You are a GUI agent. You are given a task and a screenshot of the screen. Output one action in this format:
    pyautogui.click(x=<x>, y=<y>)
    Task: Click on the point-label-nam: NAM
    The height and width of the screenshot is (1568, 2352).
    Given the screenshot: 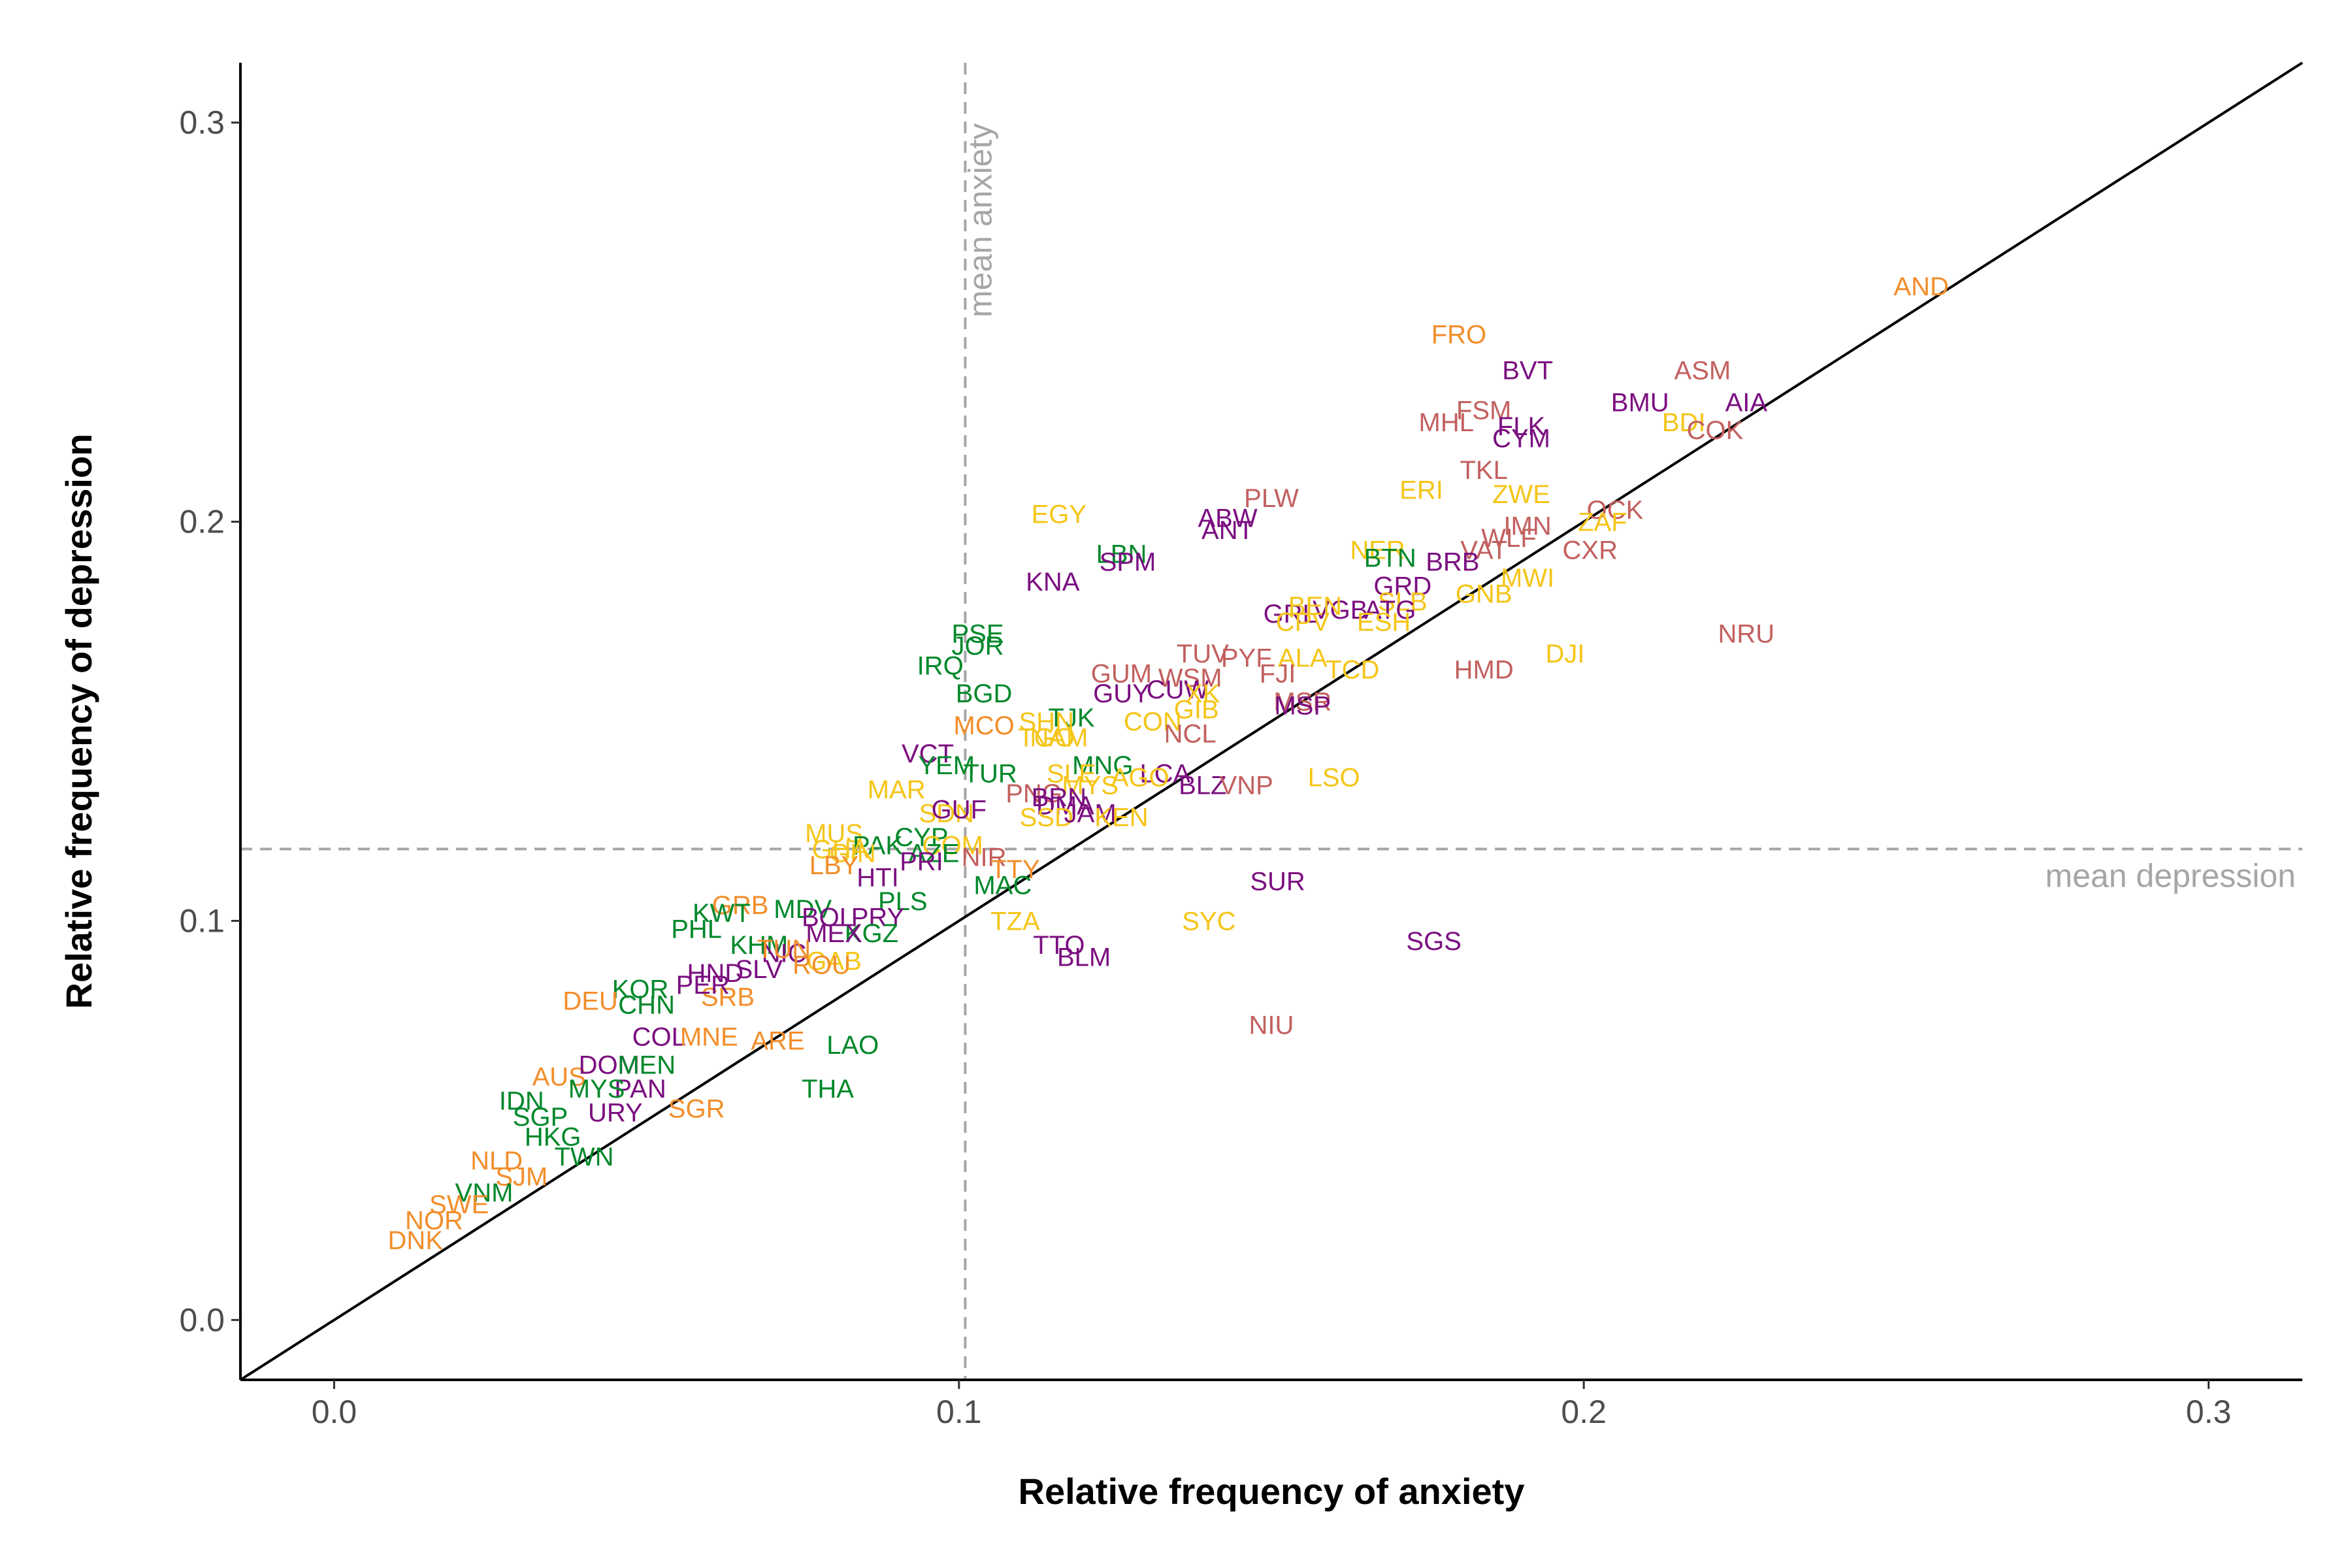 What is the action you would take?
    pyautogui.click(x=1059, y=737)
    